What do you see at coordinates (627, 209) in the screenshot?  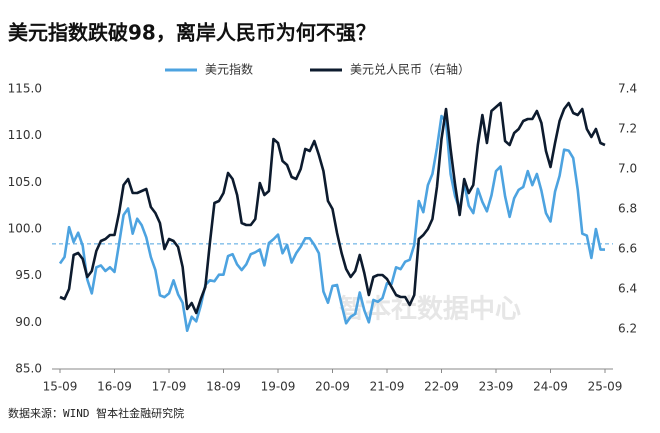 I see `y2-tick-label: 6.8` at bounding box center [627, 209].